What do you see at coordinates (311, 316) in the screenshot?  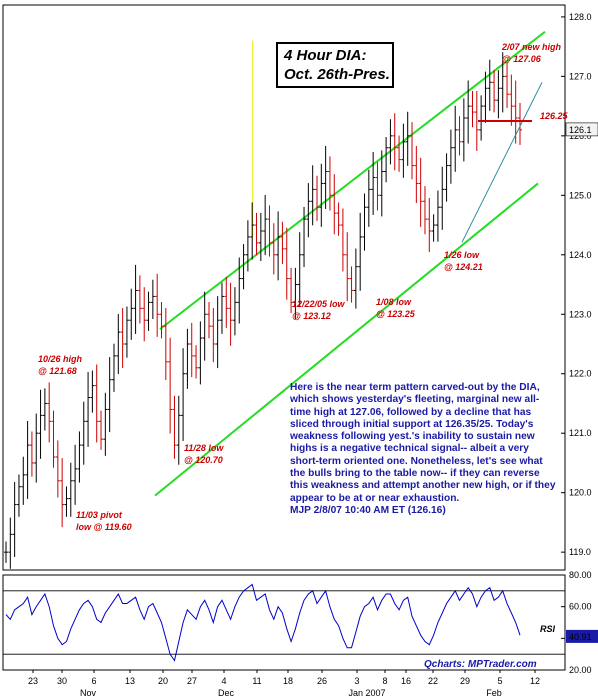 I see `annotation-12-22-low-line-2: @ 123.12` at bounding box center [311, 316].